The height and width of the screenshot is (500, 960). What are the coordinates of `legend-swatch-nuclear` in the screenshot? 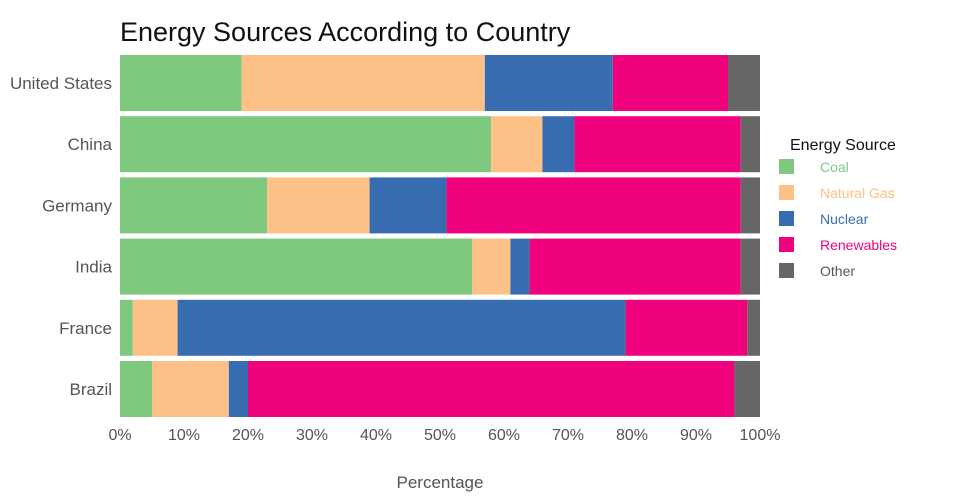 It's located at (786, 218).